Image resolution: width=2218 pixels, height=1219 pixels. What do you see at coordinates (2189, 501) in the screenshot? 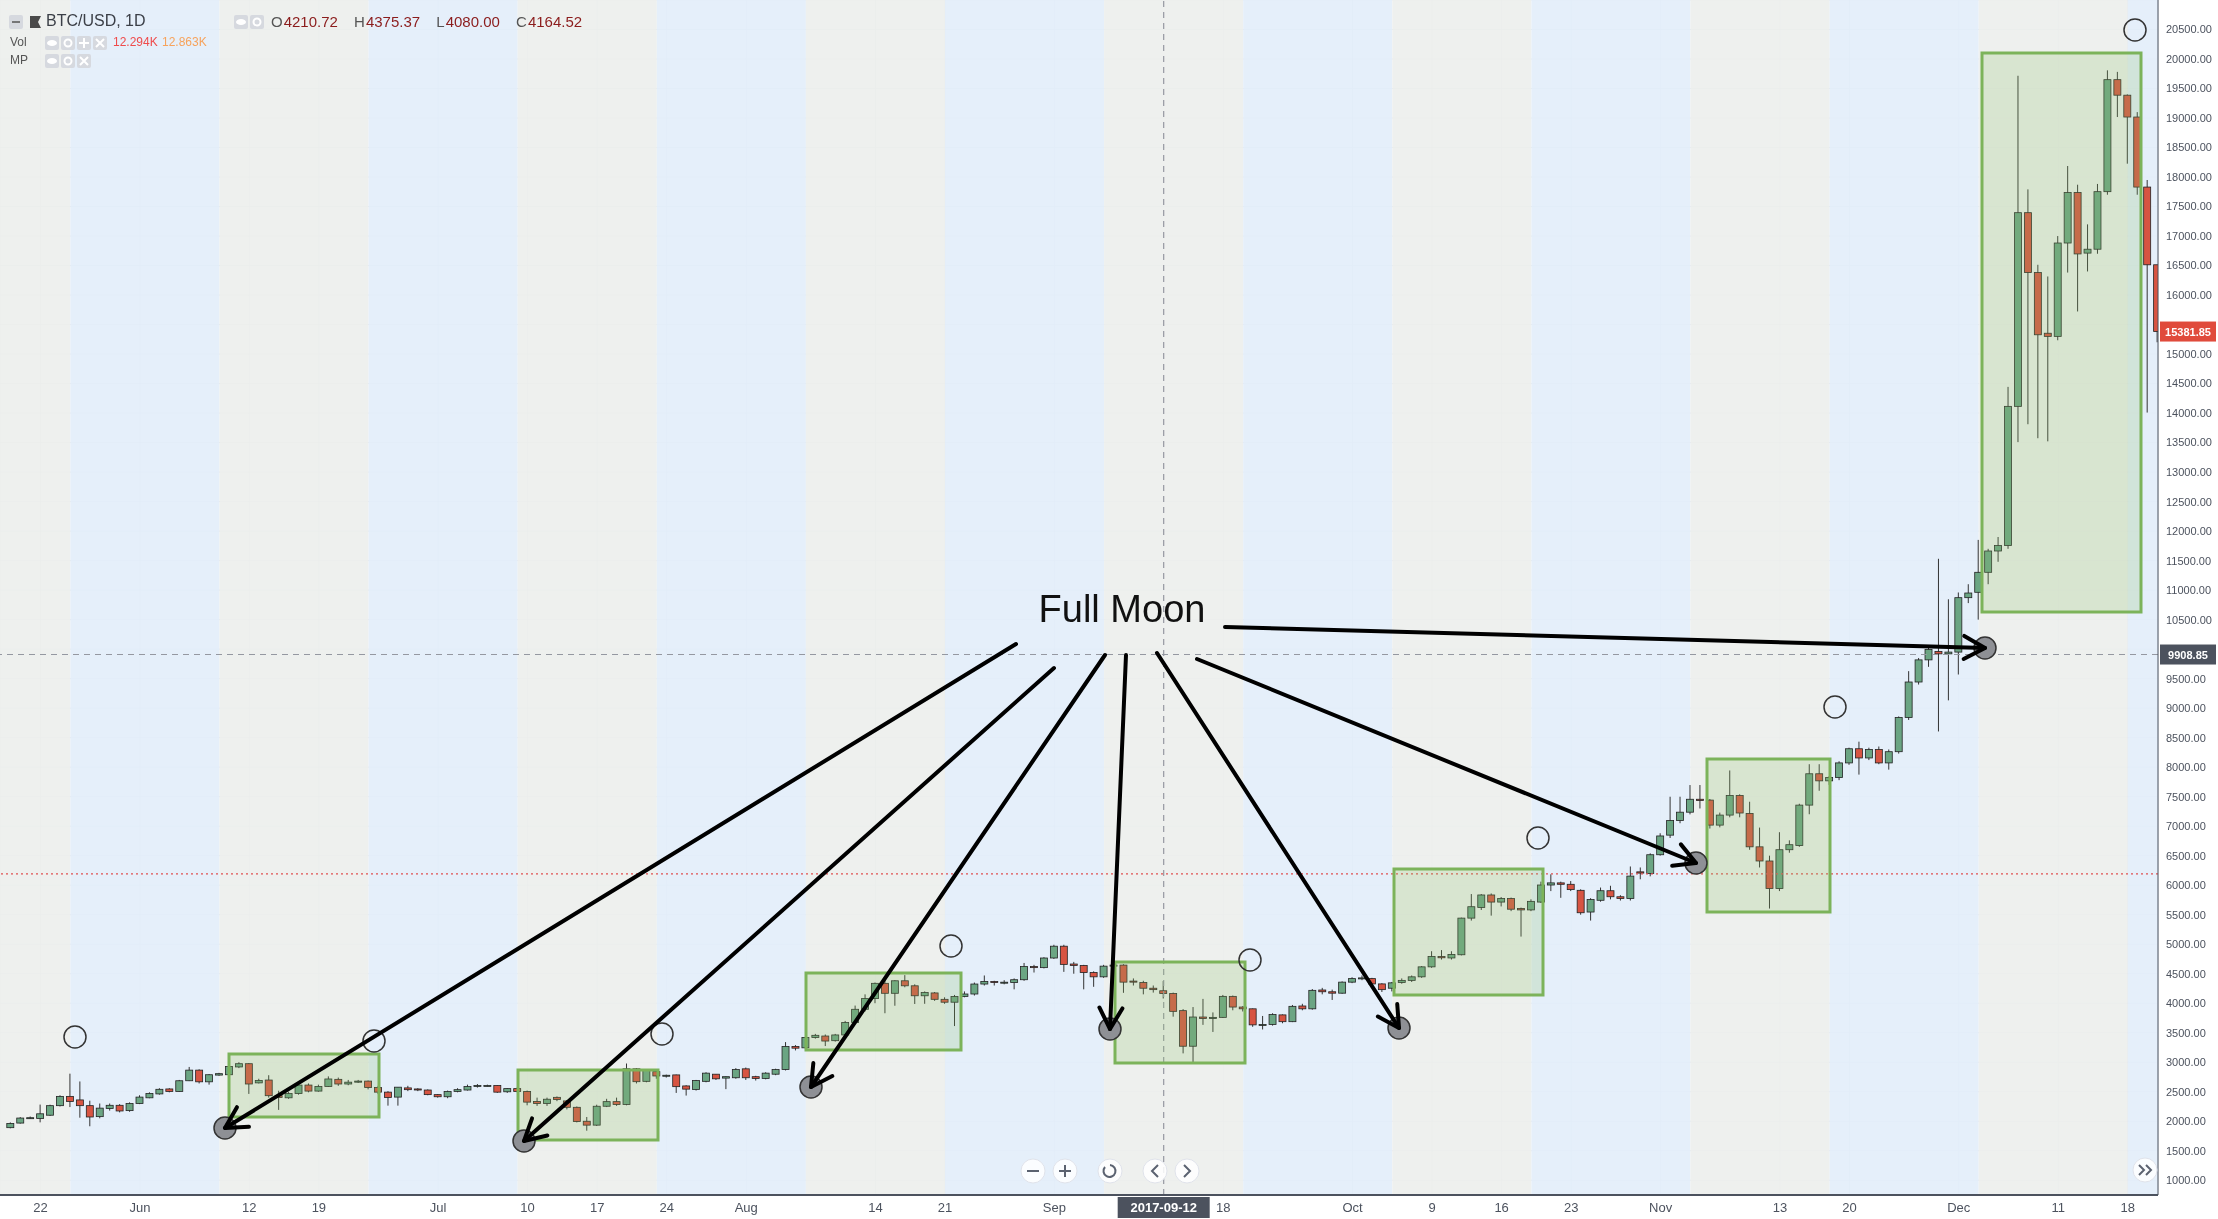
I see `y-tick-label: 12500.00` at bounding box center [2189, 501].